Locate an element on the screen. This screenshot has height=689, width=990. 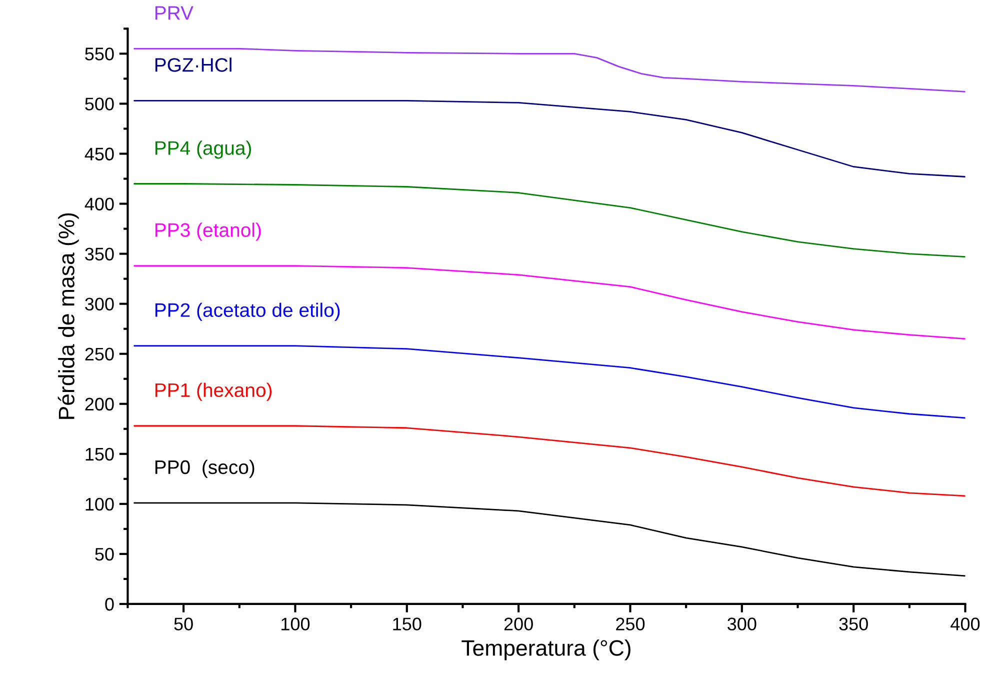
y-tick-label: 500 is located at coordinates (99, 104).